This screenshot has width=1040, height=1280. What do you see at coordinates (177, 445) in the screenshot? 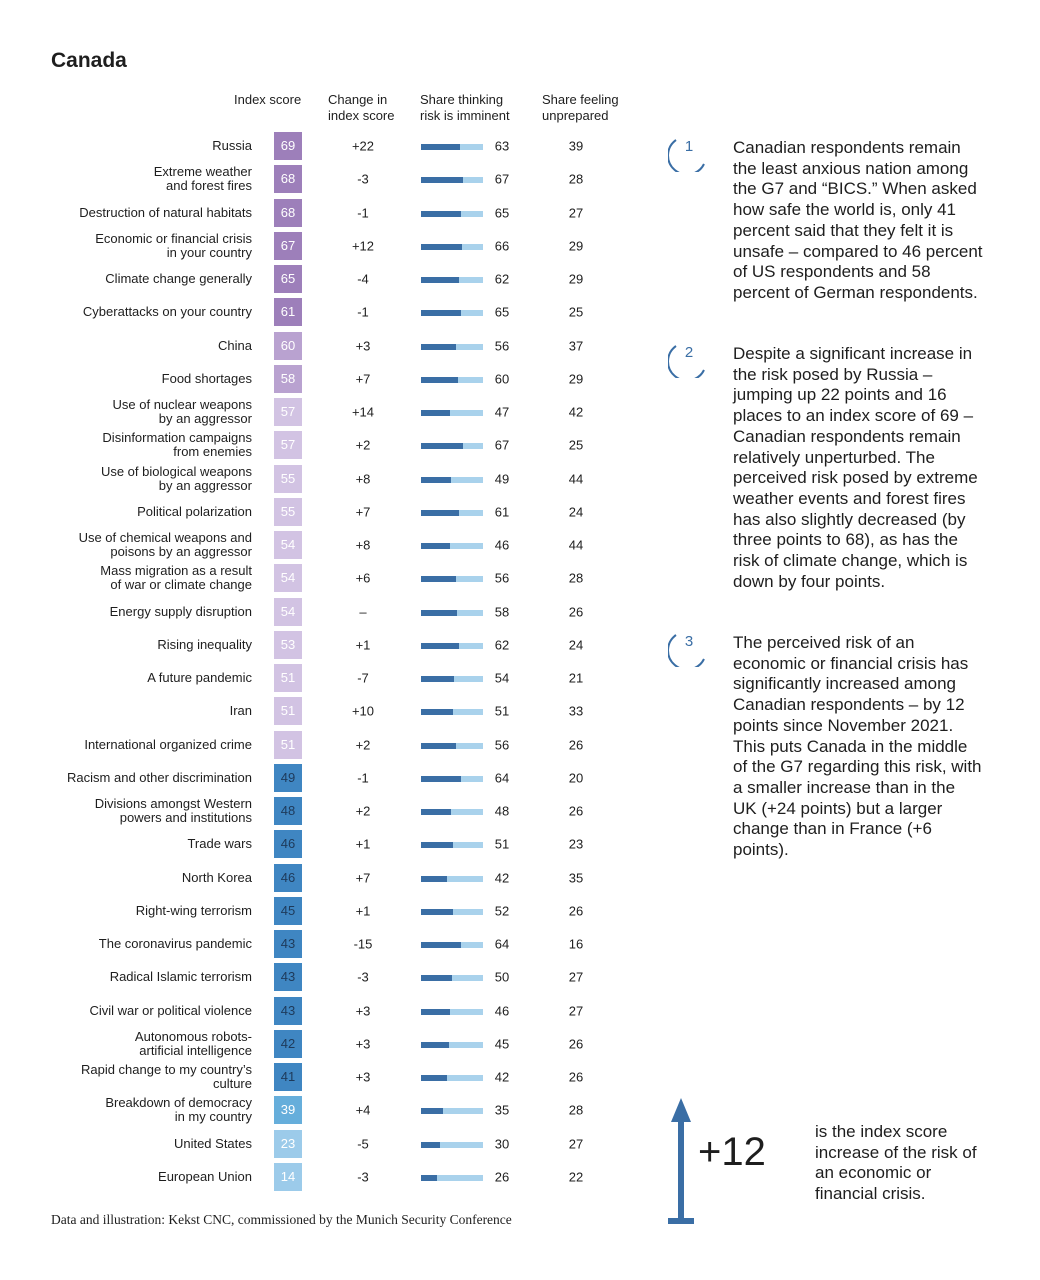
I see `risk-label: Disinformation campaigns from enemies` at bounding box center [177, 445].